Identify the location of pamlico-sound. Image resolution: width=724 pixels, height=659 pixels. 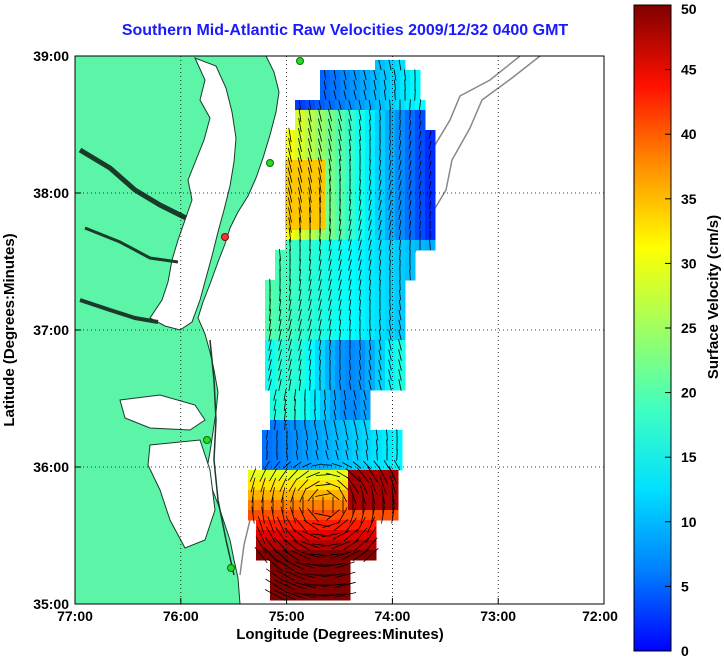
(181, 494).